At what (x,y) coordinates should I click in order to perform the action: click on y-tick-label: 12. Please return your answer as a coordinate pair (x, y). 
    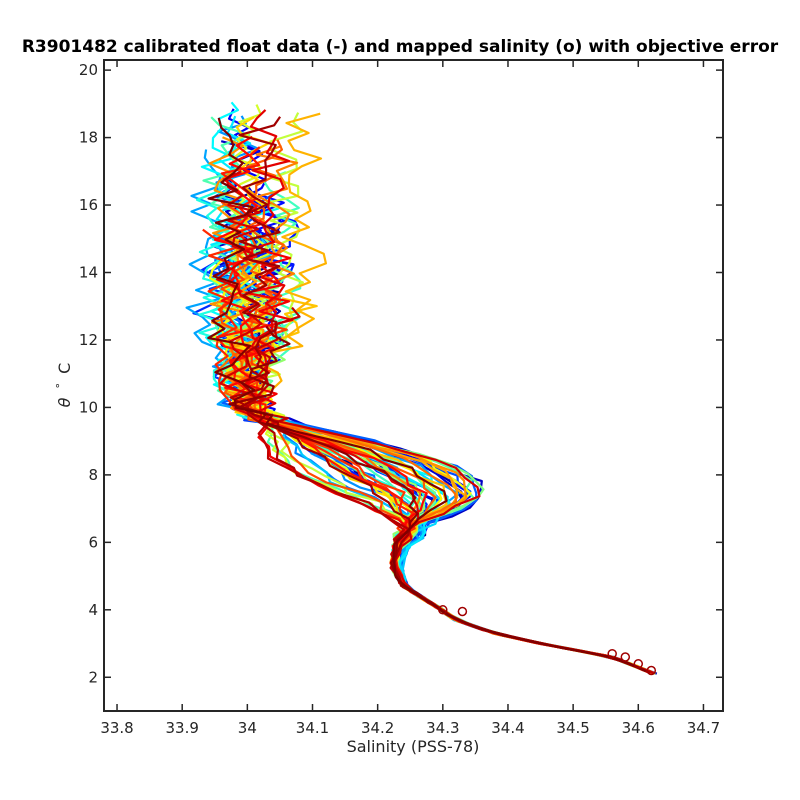
    Looking at the image, I should click on (88, 340).